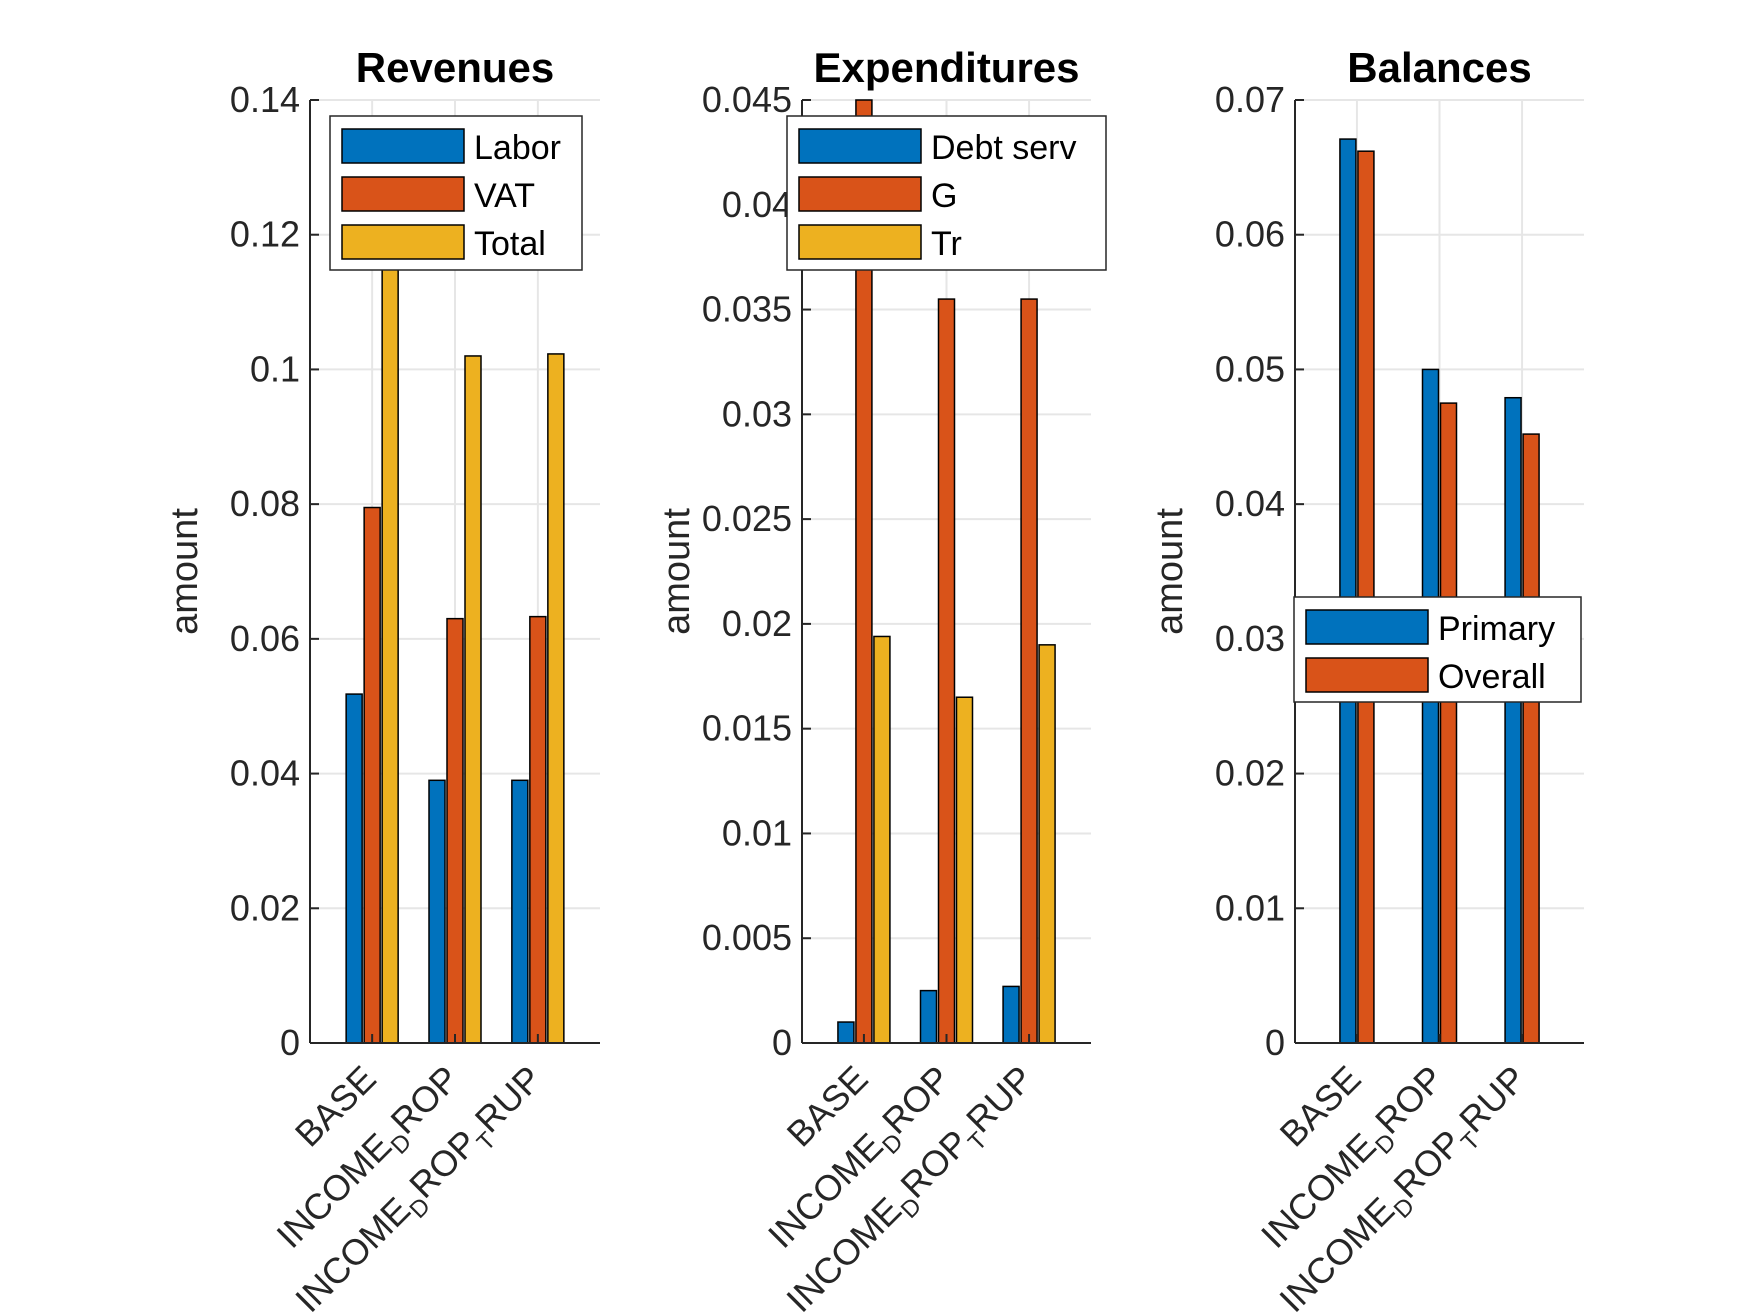 The width and height of the screenshot is (1750, 1313). Describe the element at coordinates (747, 309) in the screenshot. I see `y-tick-label: 0.035` at that location.